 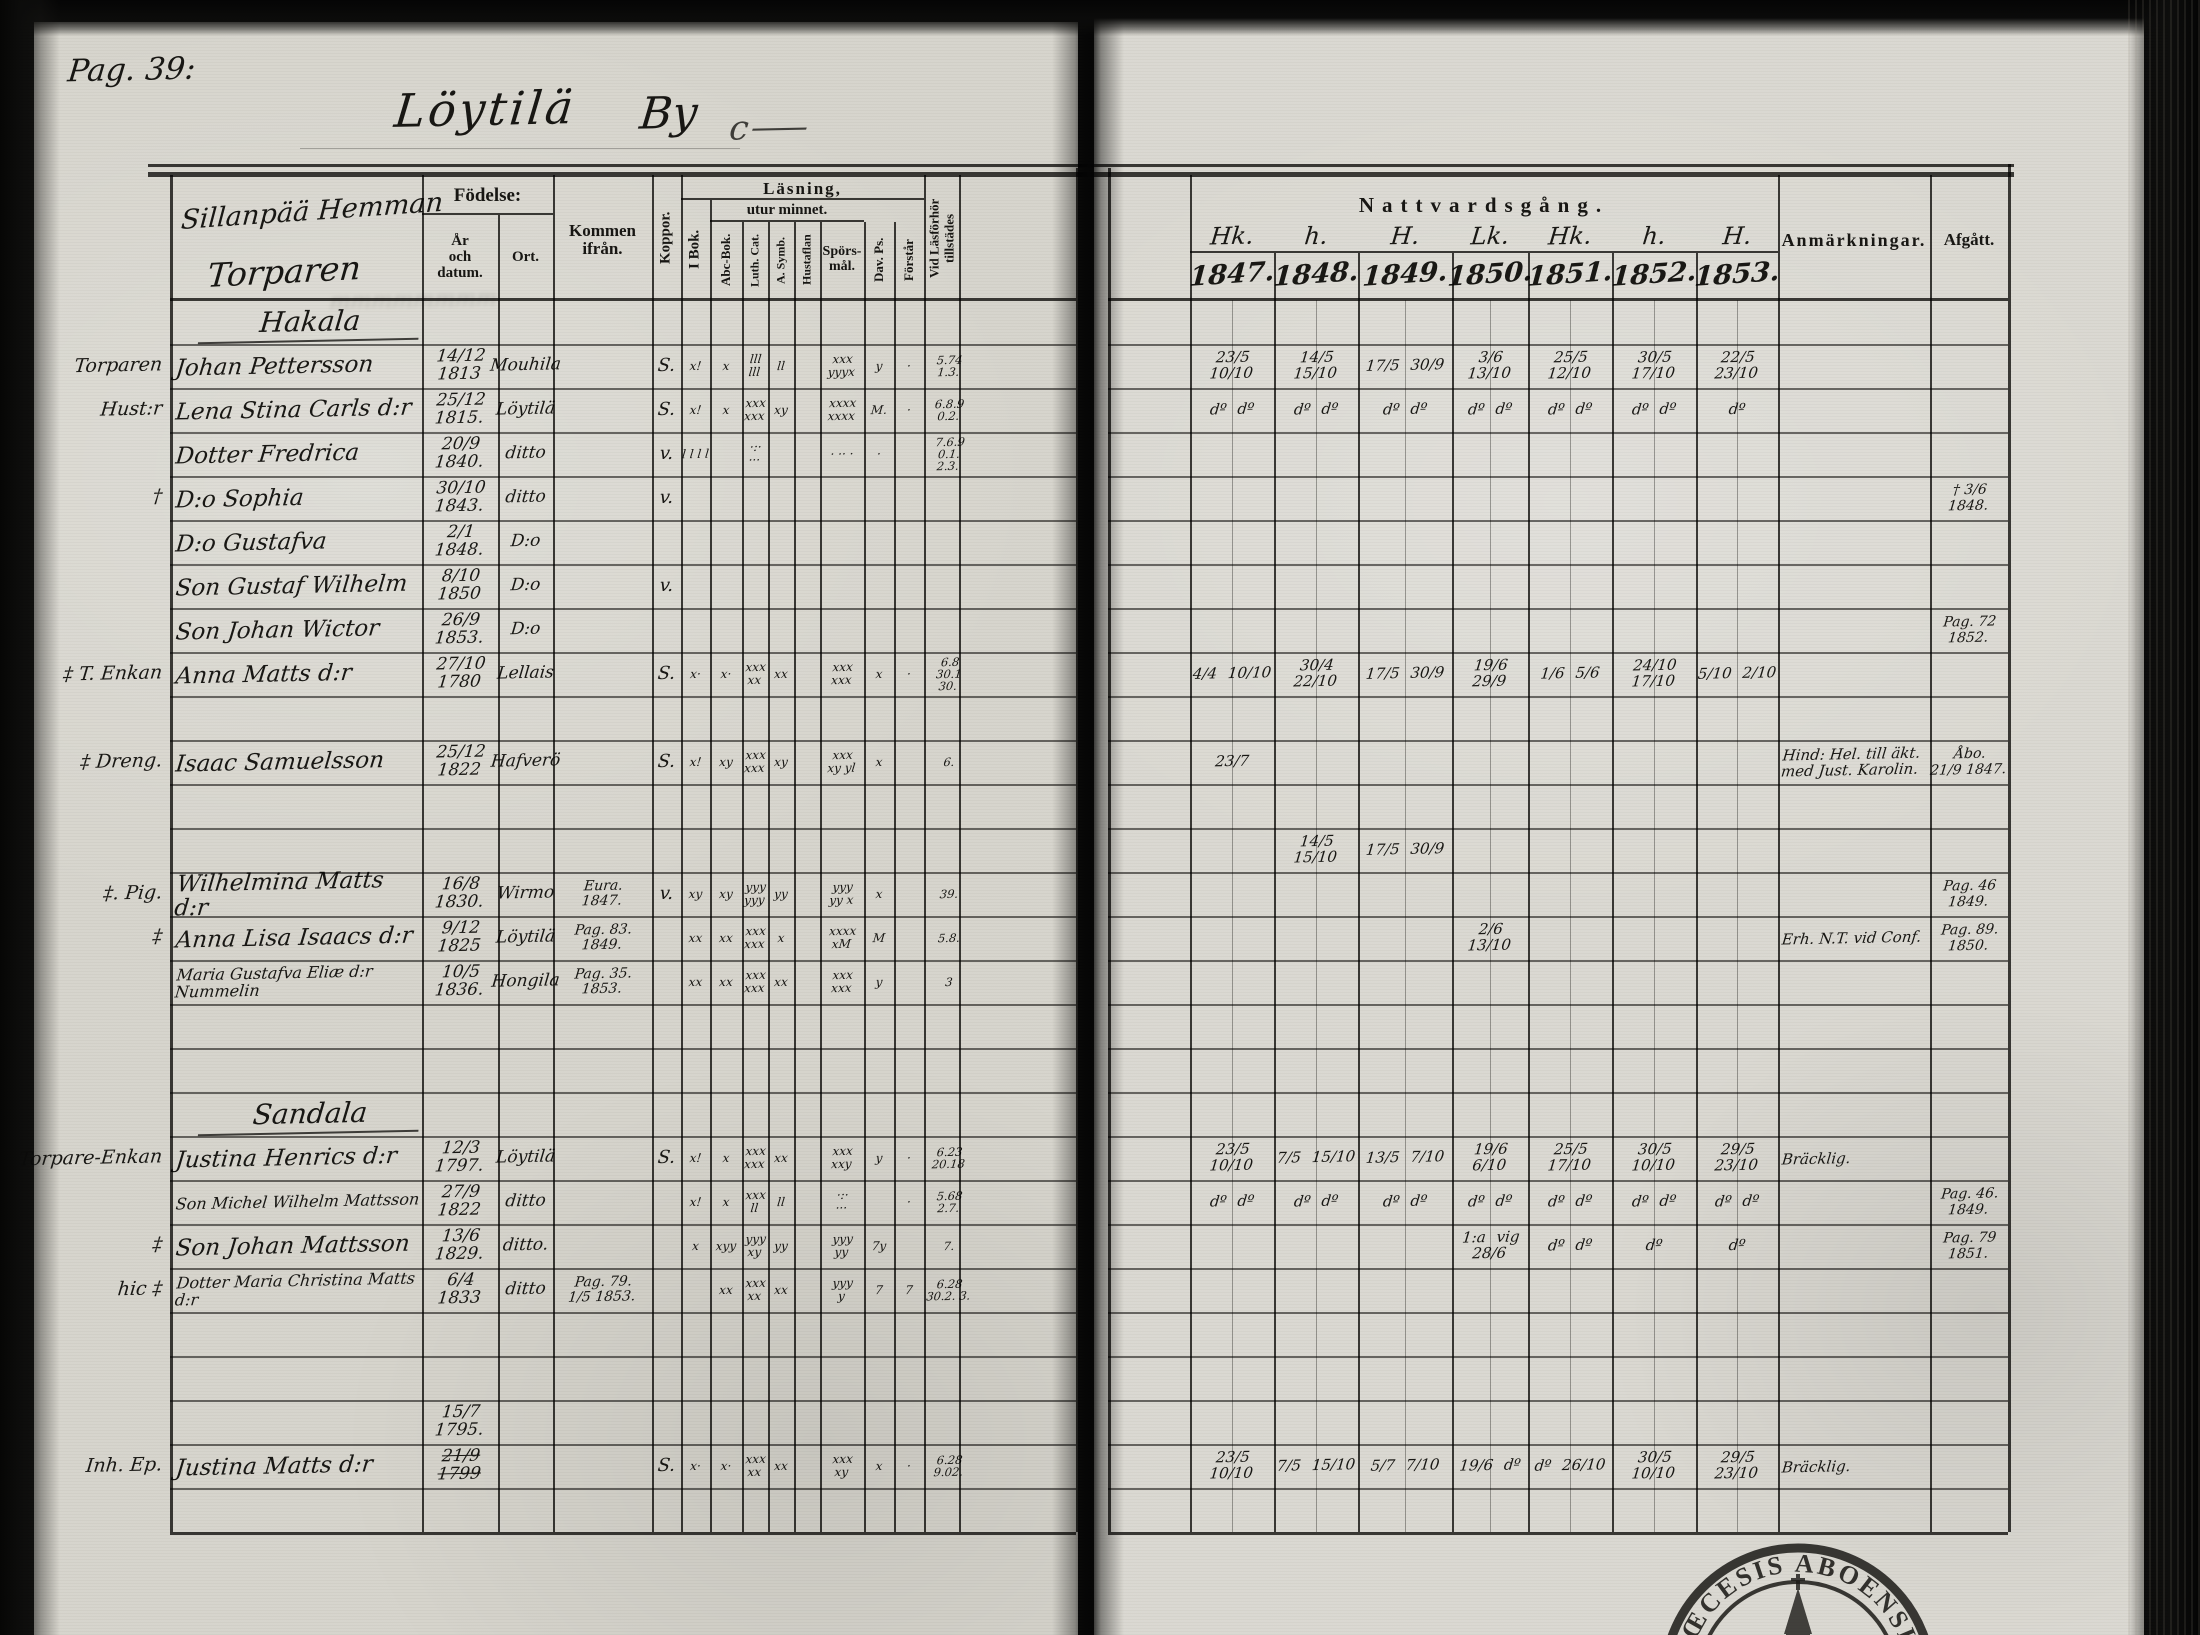 I want to click on person-name: Anna Lisa Isaacs d:r, so click(x=294, y=938).